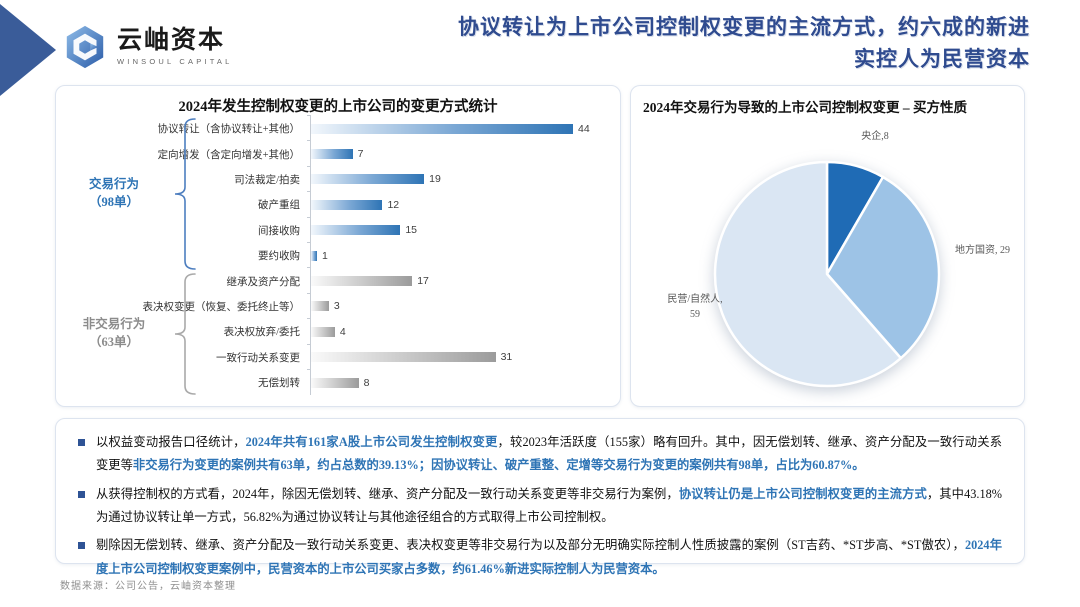 The image size is (1080, 607). I want to click on group-label-non-transaction-count: （63单）, so click(113, 342).